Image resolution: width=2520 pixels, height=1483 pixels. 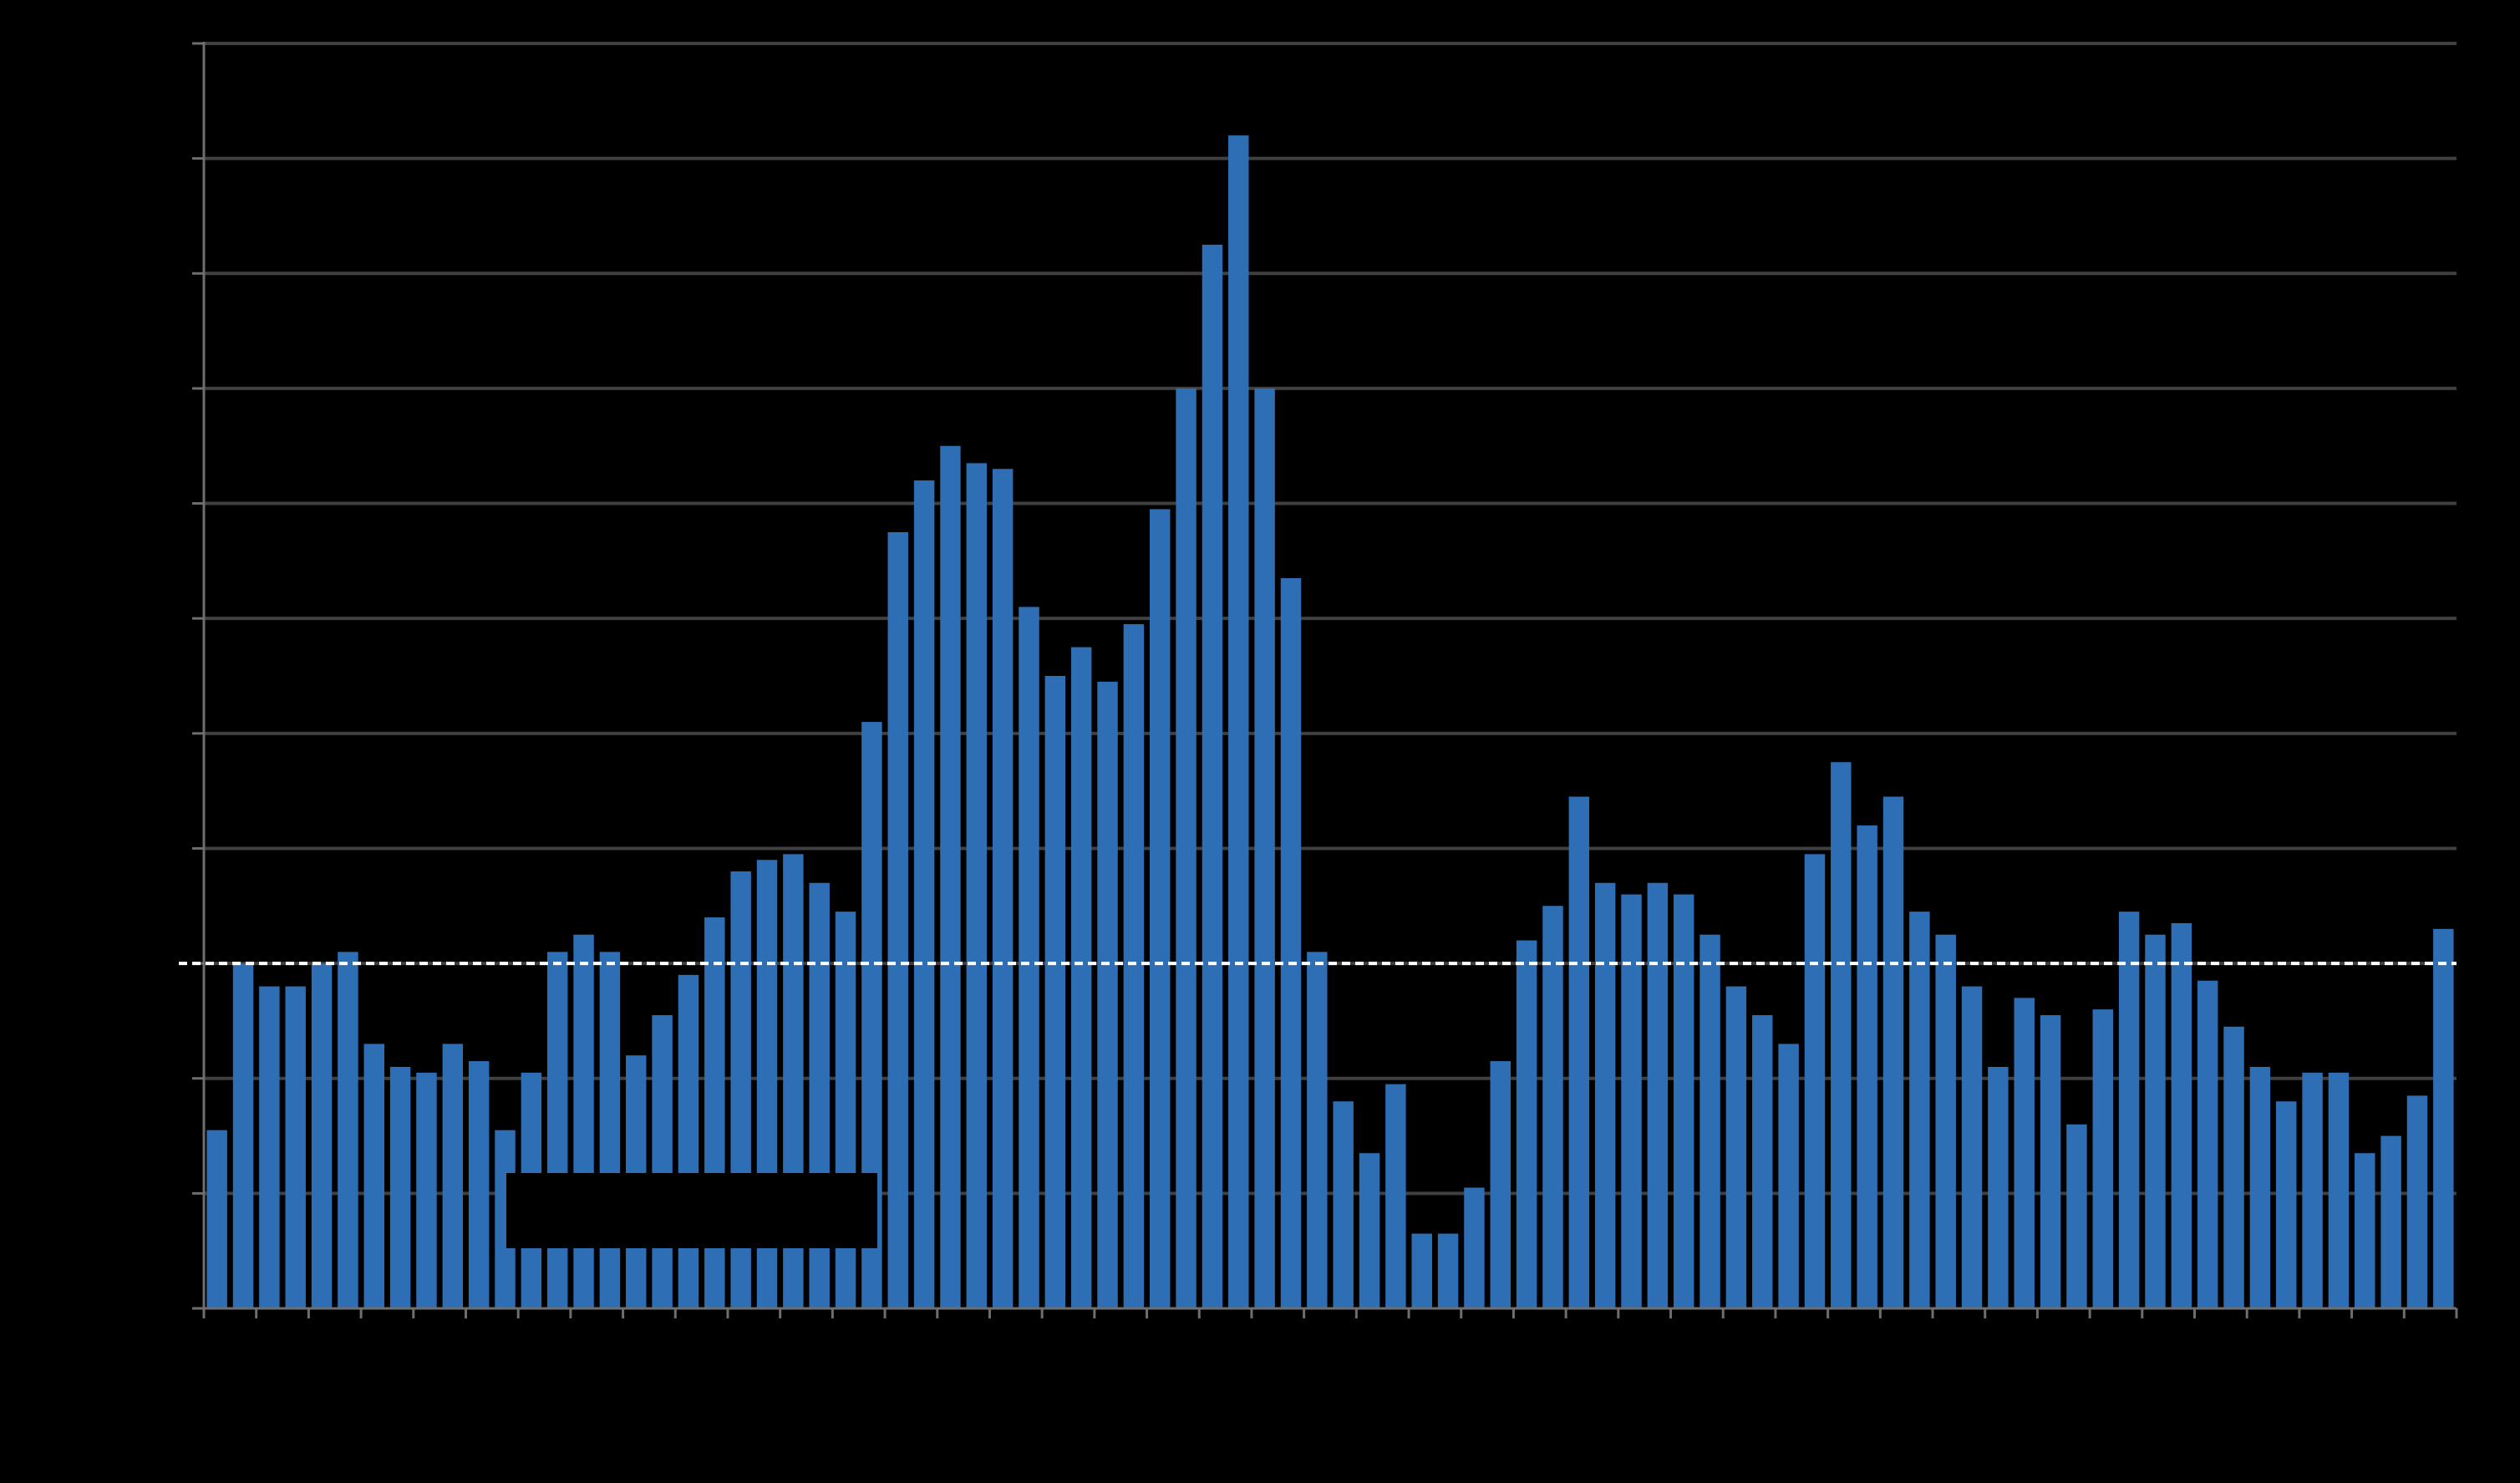 I want to click on legend-box, so click(x=691, y=1211).